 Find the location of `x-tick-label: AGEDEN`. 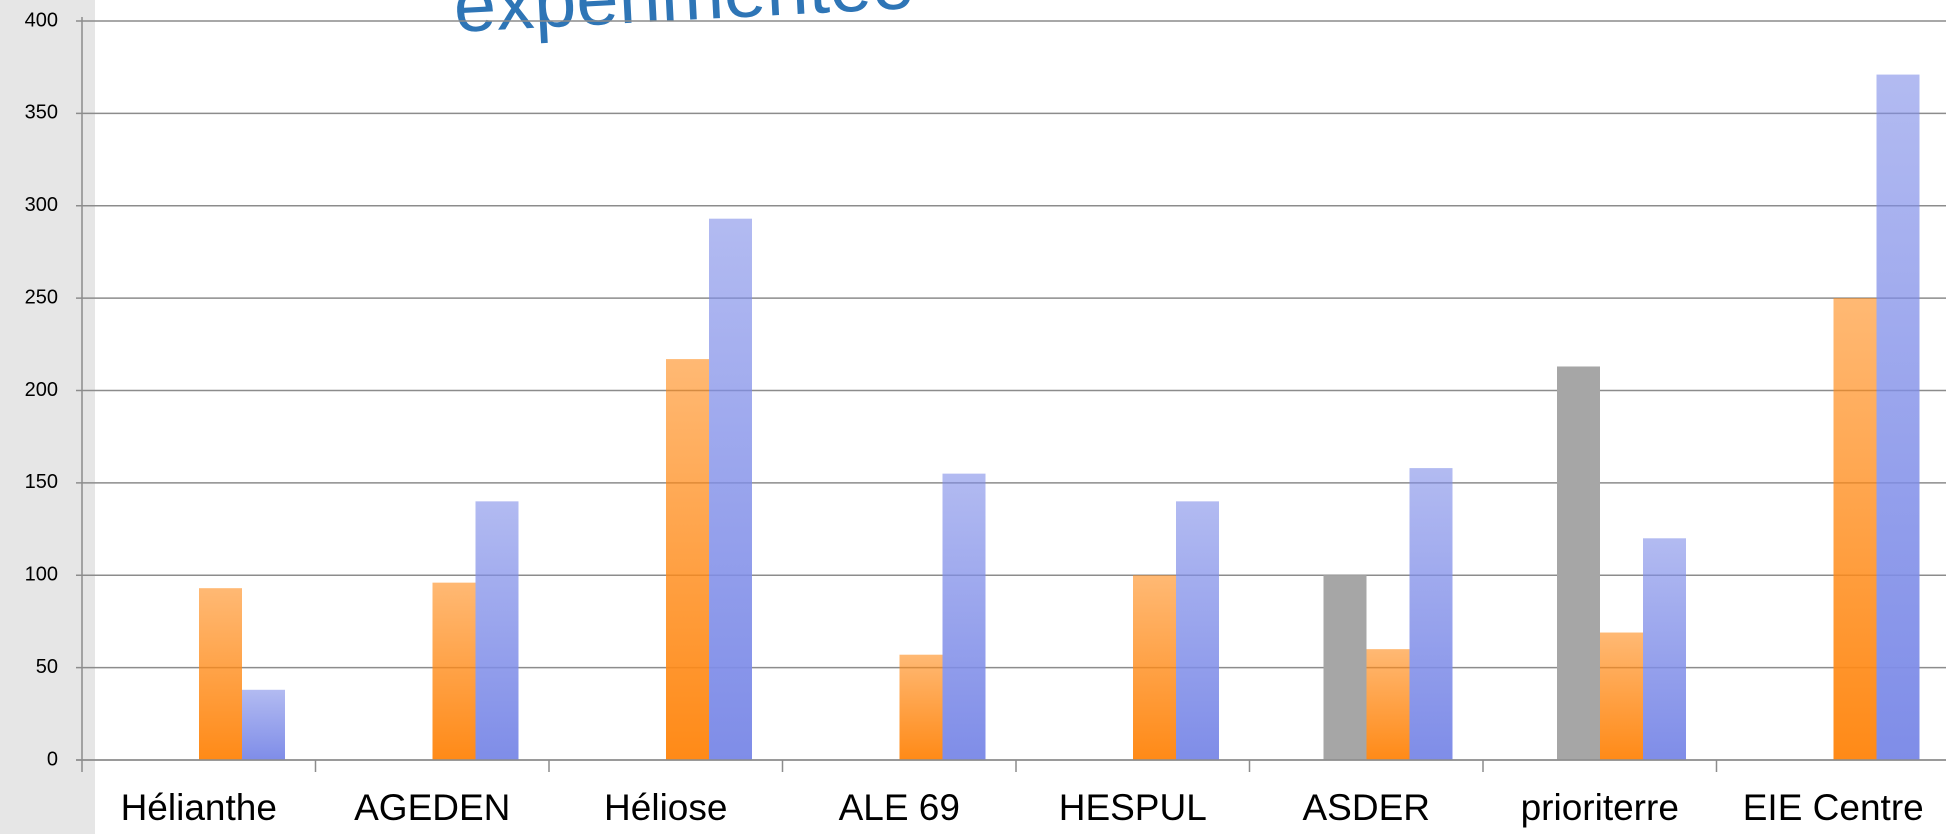

x-tick-label: AGEDEN is located at coordinates (432, 807).